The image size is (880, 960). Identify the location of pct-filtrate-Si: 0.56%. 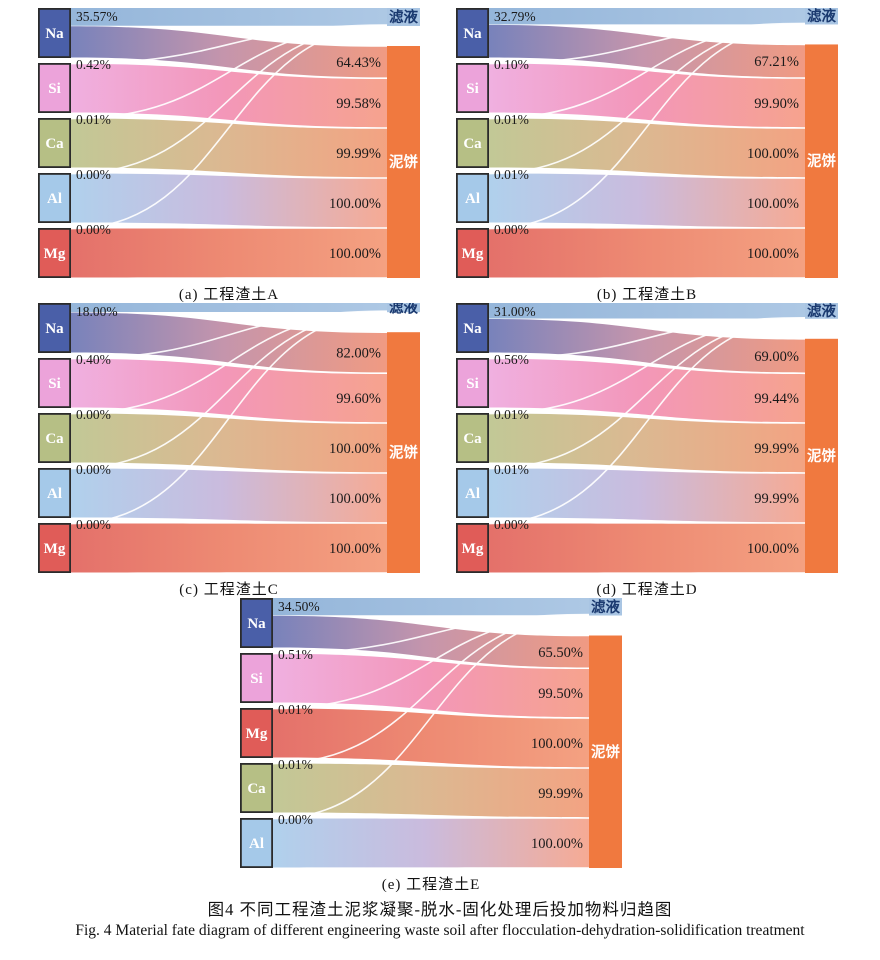
(511, 359).